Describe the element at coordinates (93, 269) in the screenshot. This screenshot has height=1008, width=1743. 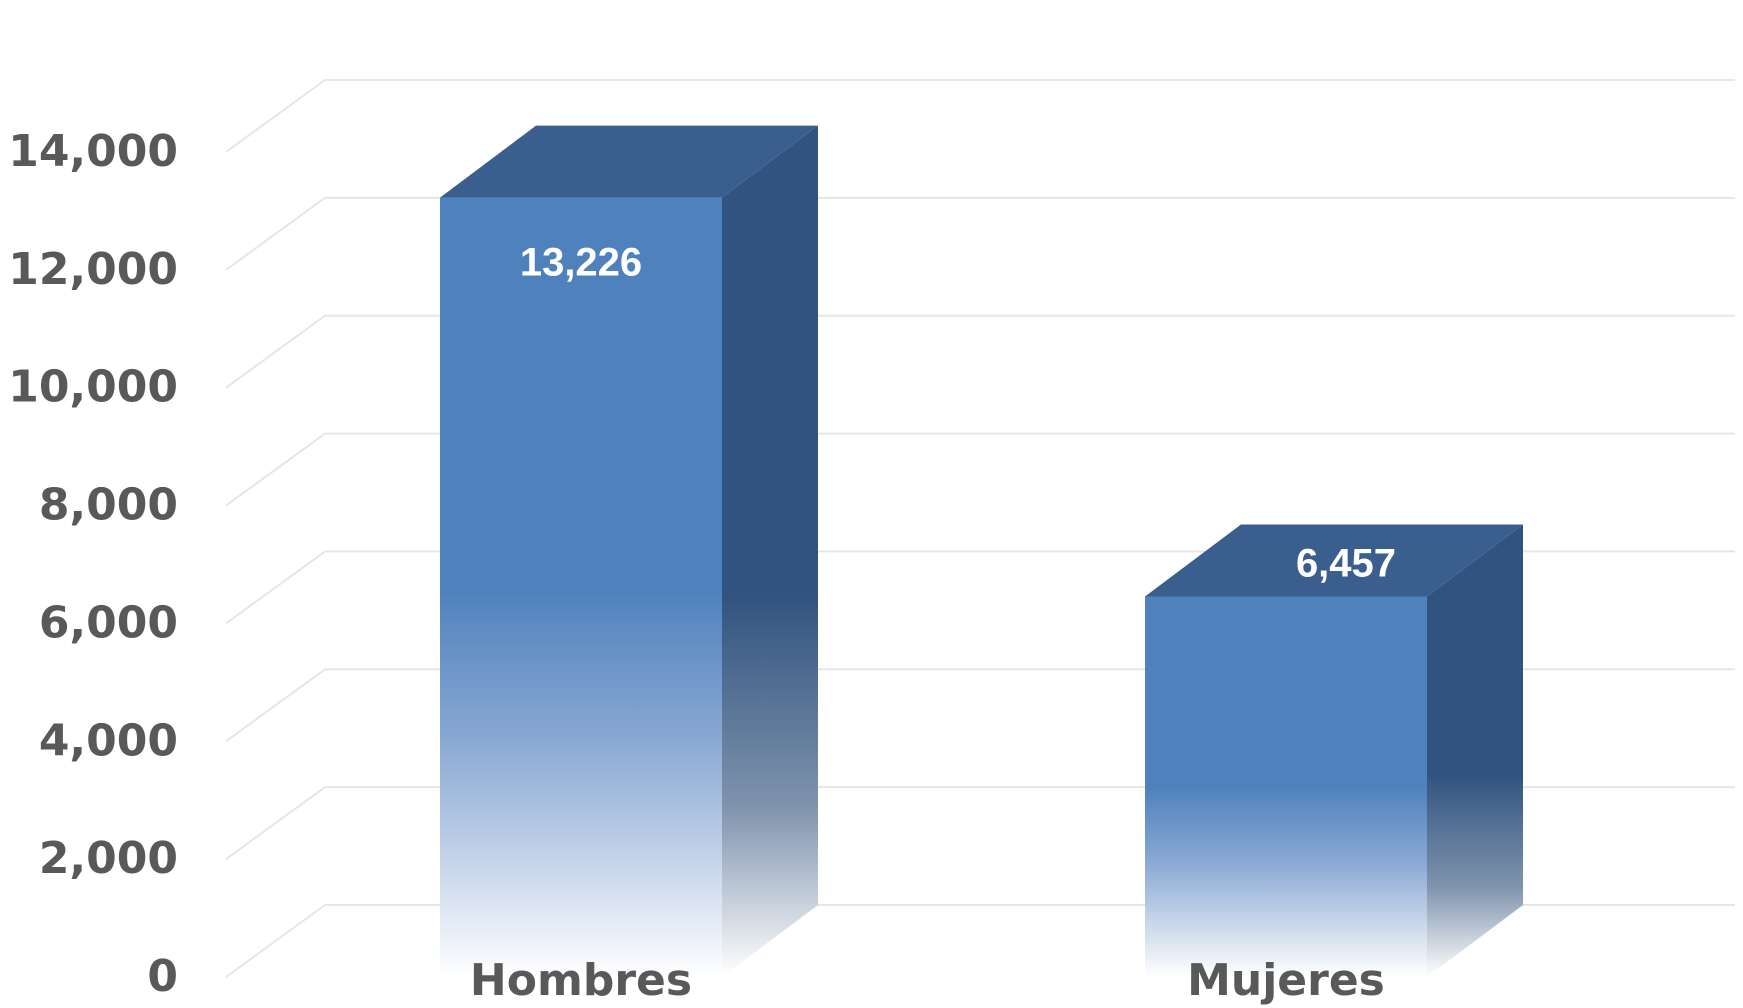
I see `y-tick-label: 12,000` at that location.